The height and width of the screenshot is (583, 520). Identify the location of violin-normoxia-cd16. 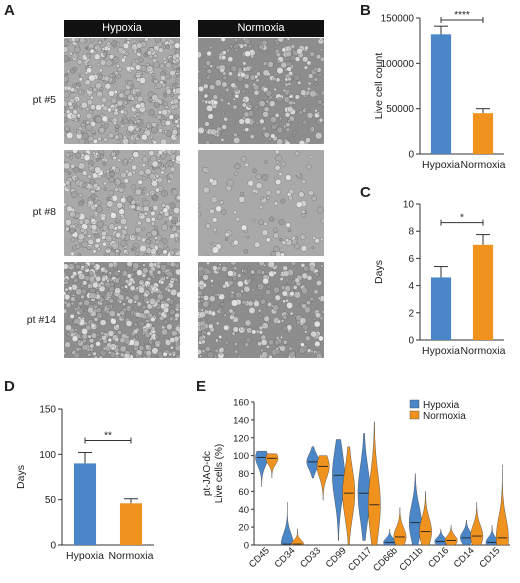
(451, 535).